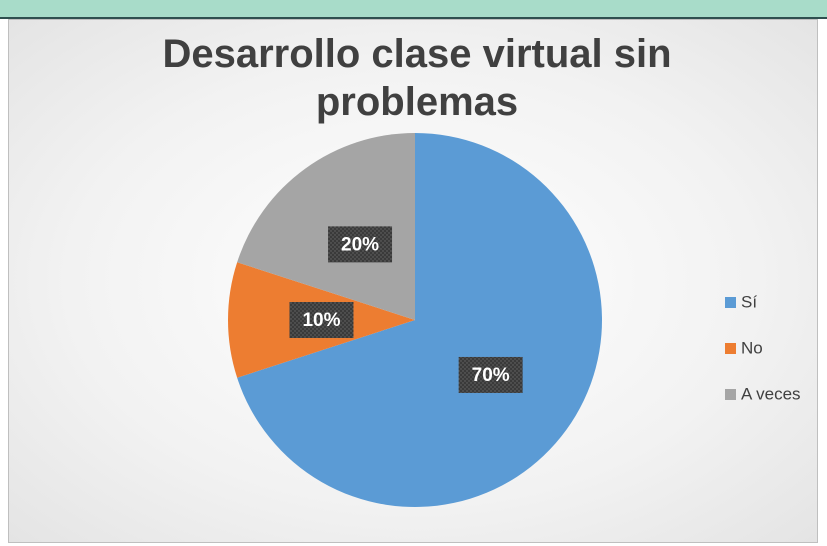 Image resolution: width=827 pixels, height=546 pixels. I want to click on data-label: 20%, so click(360, 244).